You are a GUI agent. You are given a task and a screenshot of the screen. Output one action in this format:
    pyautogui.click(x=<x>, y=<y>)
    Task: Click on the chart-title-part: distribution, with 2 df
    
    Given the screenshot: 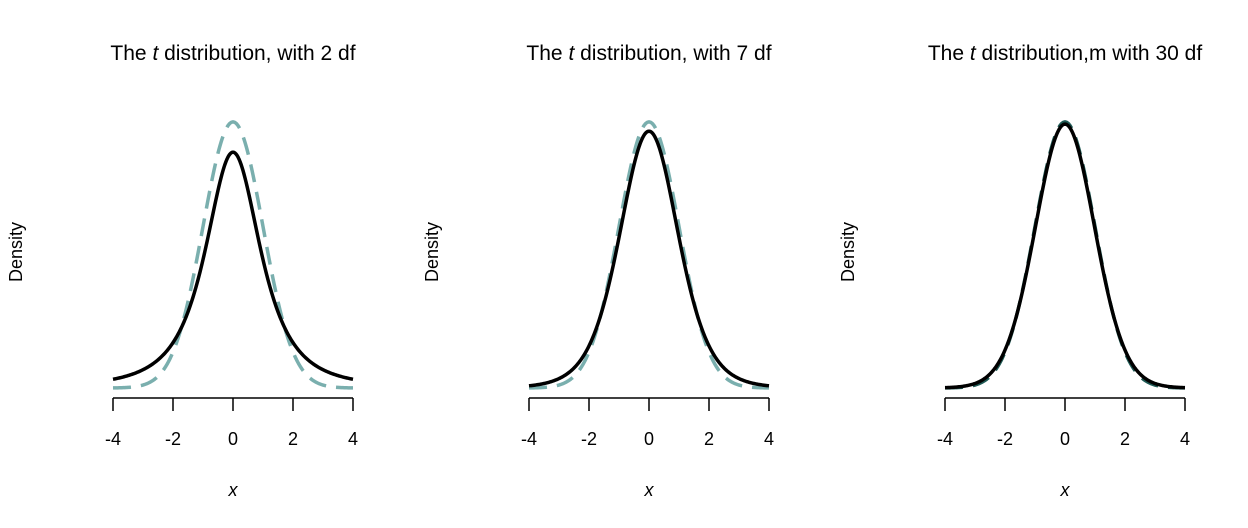 What is the action you would take?
    pyautogui.click(x=256, y=53)
    